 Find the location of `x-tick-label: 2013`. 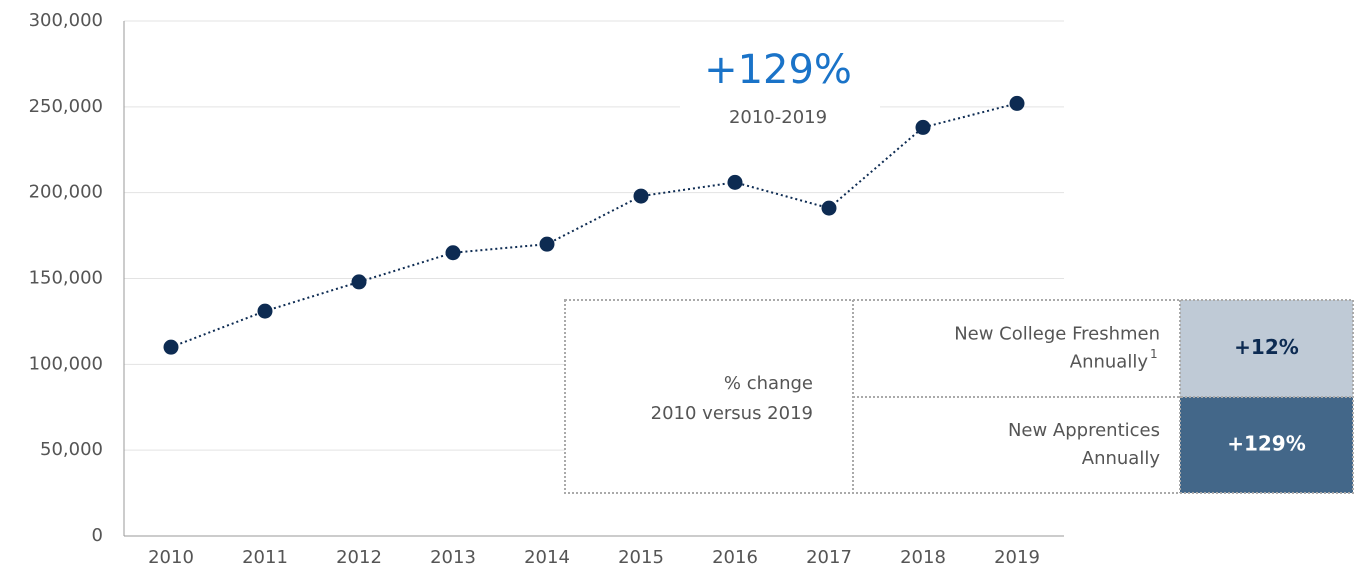

x-tick-label: 2013 is located at coordinates (453, 557).